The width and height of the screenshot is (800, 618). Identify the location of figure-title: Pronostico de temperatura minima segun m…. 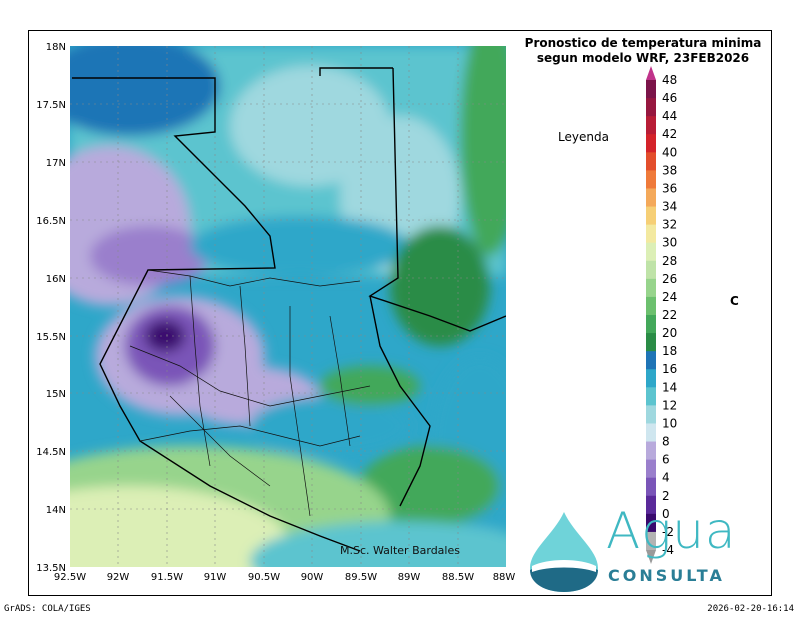
(643, 51).